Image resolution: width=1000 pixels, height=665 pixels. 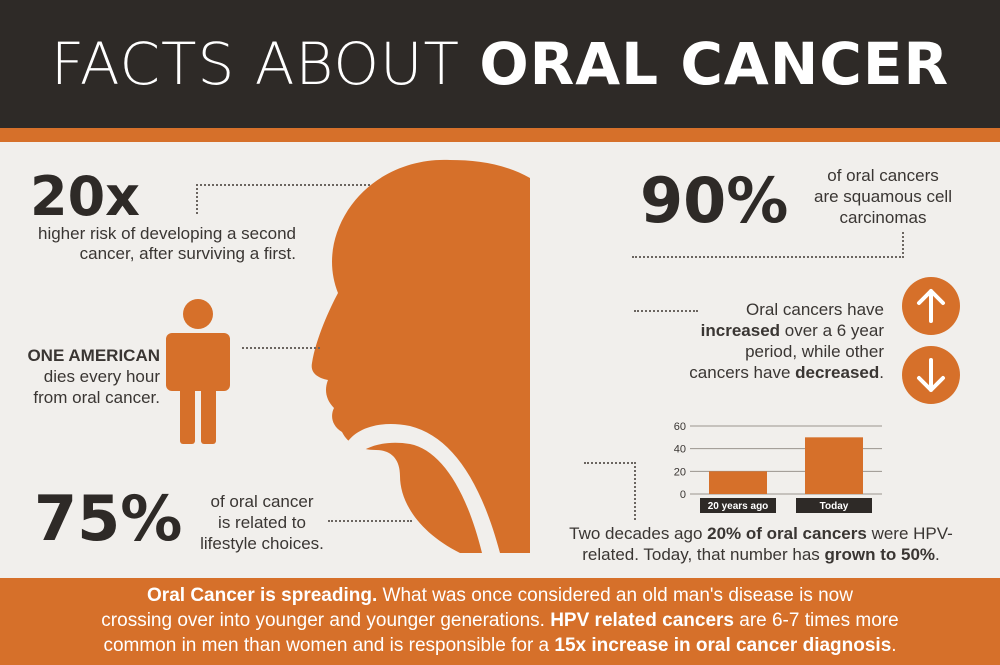 I want to click on head-profile-icon, so click(x=420, y=356).